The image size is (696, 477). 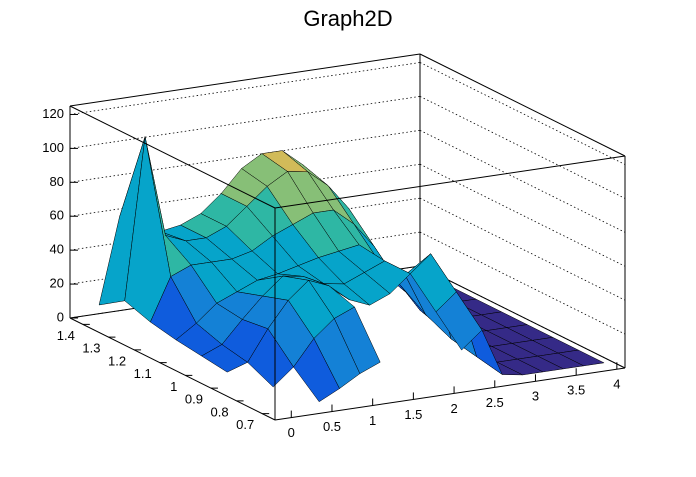 I want to click on x-axis, so click(x=450, y=394).